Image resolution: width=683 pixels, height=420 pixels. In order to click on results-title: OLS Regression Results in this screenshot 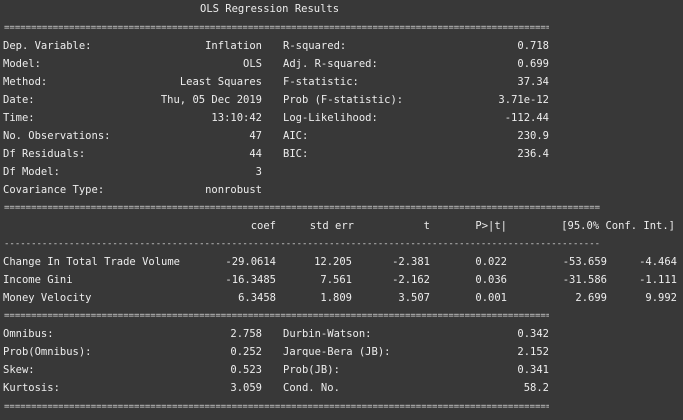, I will do `click(270, 9)`.